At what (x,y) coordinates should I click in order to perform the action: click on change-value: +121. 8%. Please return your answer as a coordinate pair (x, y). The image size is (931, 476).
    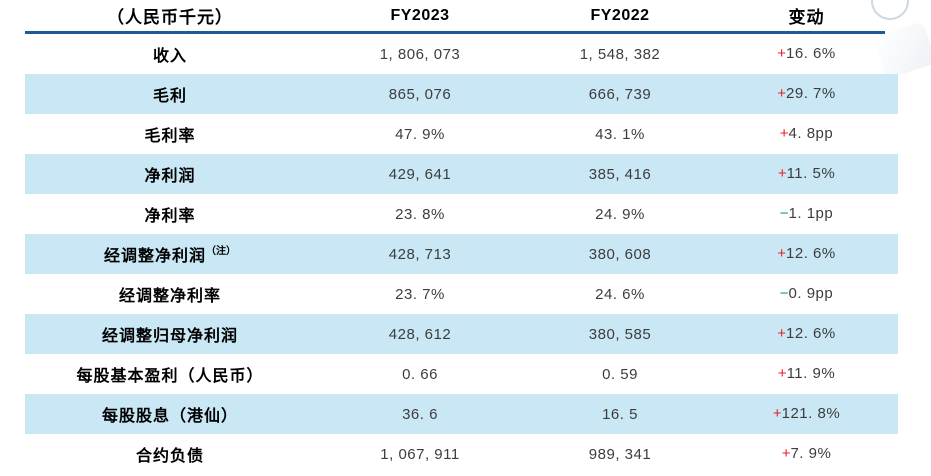
    Looking at the image, I should click on (806, 414).